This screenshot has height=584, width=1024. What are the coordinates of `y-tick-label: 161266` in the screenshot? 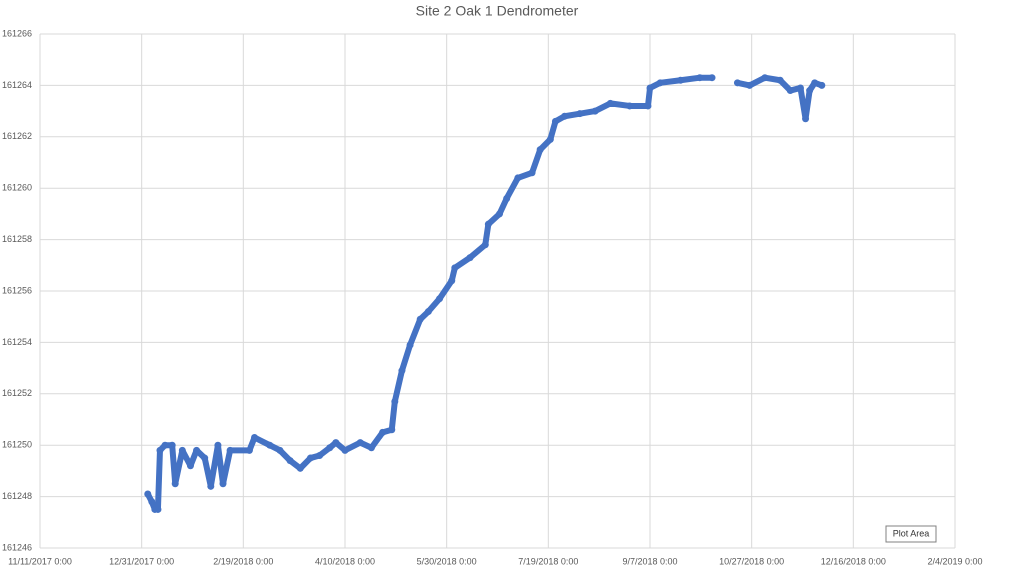 It's located at (17, 33).